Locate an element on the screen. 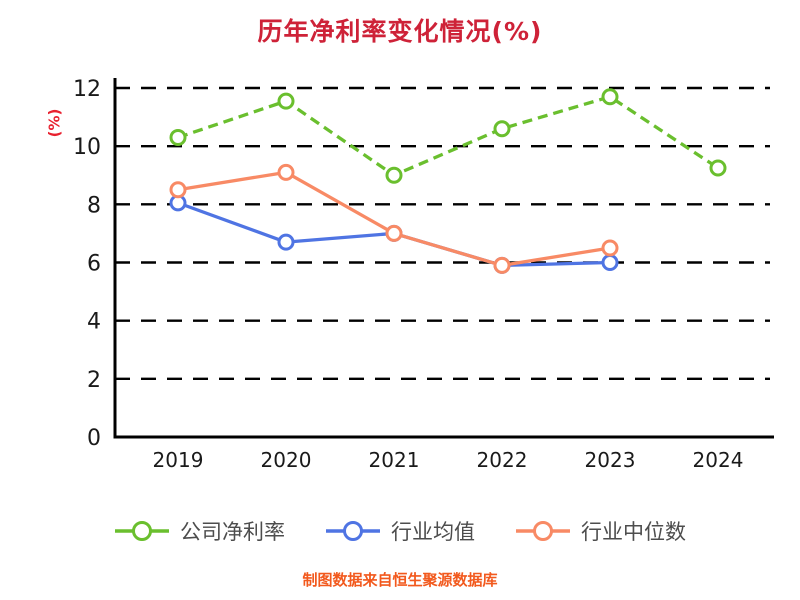 This screenshot has height=600, width=800. legend-label: 公司净利率 is located at coordinates (232, 532).